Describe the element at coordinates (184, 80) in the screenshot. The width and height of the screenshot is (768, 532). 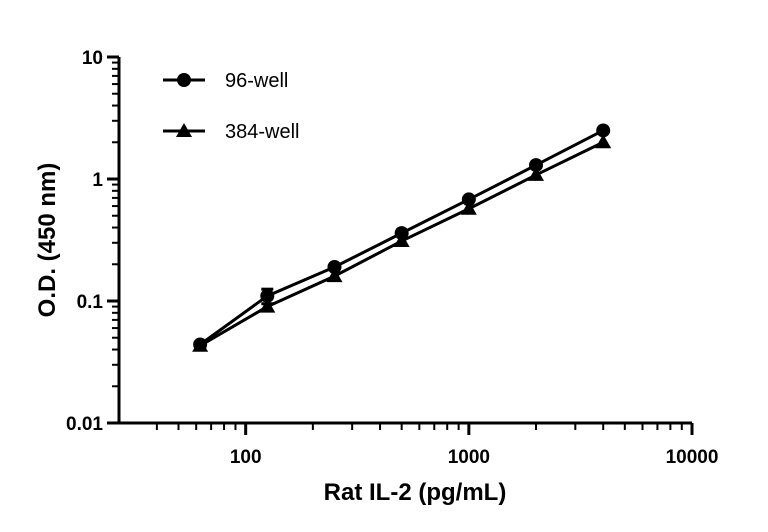
I see `legend-marker-circle` at that location.